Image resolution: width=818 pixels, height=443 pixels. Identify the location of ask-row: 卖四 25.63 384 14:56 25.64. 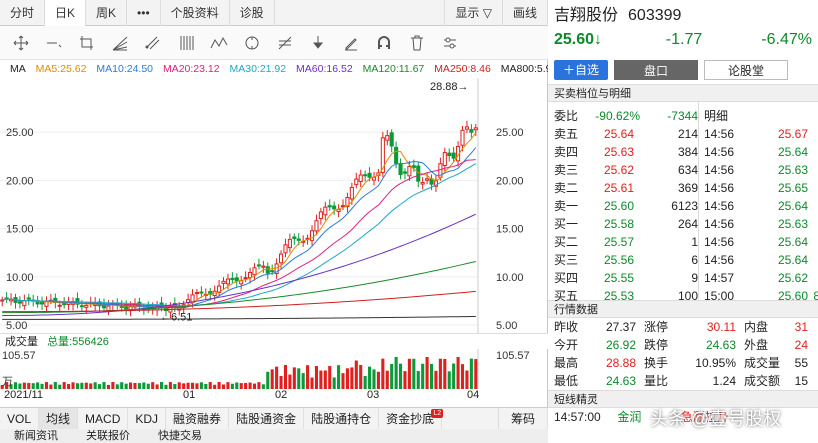
(683, 148).